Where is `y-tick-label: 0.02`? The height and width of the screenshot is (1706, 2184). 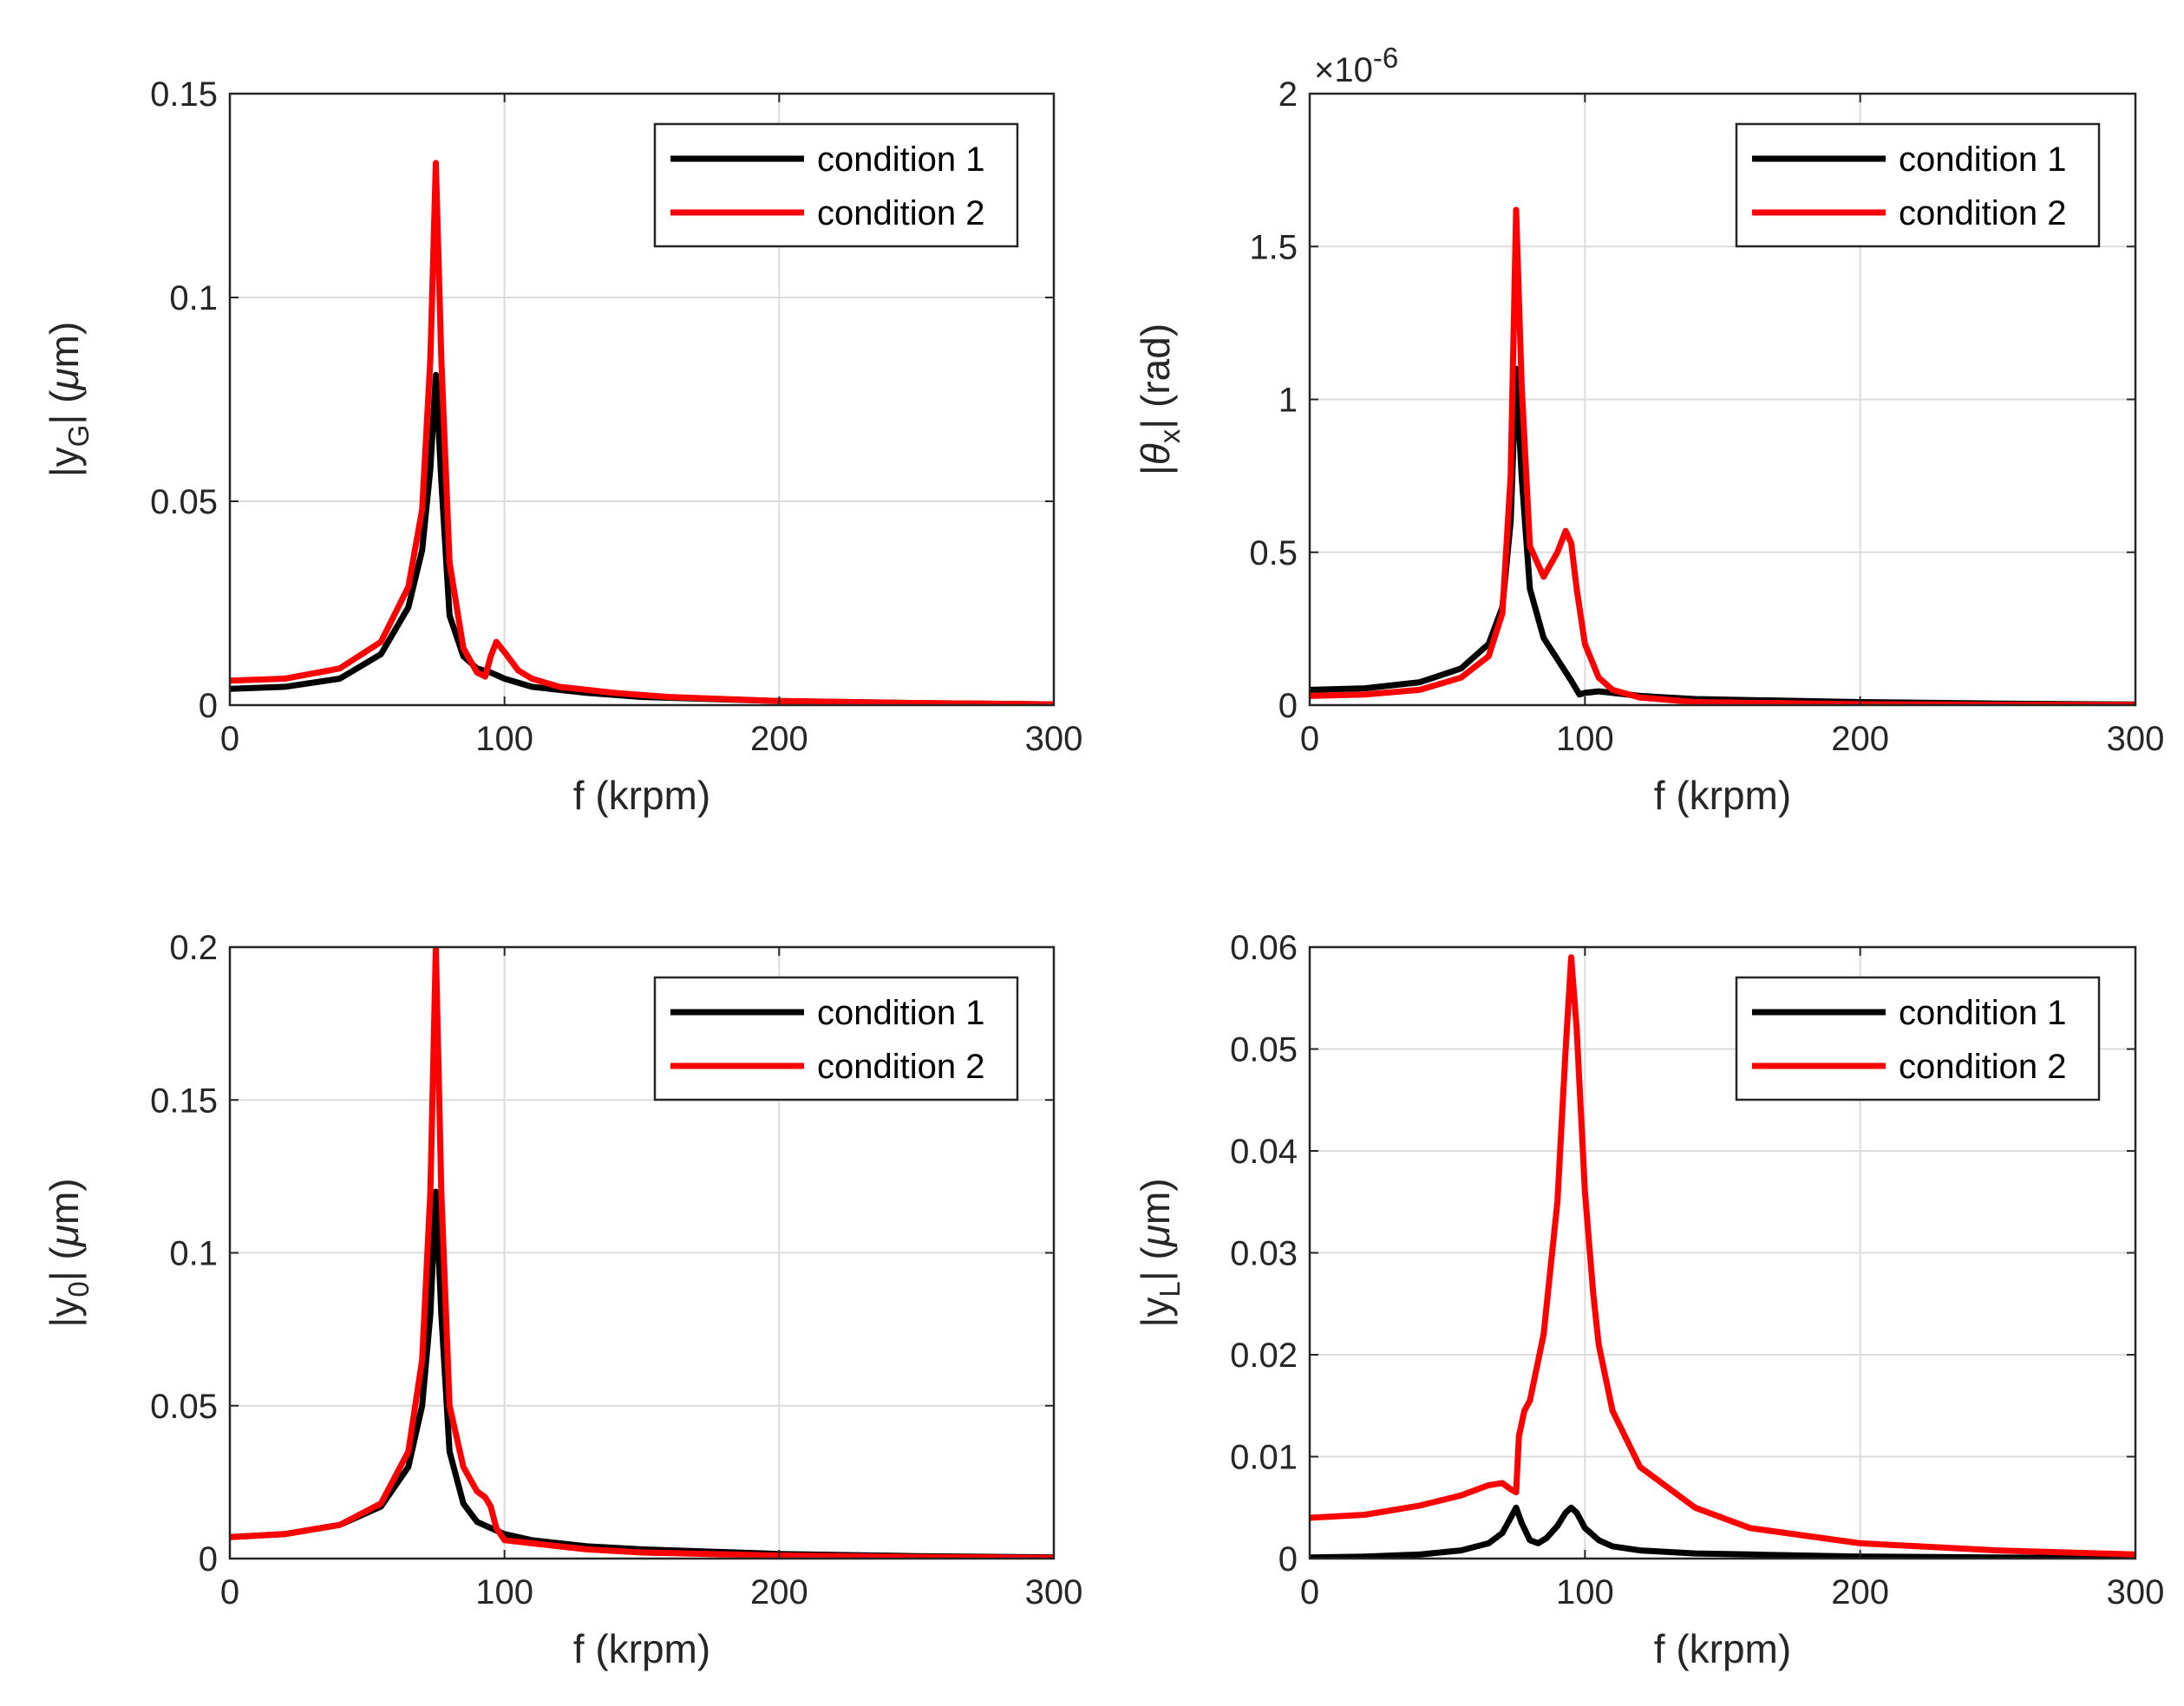
y-tick-label: 0.02 is located at coordinates (1264, 1356).